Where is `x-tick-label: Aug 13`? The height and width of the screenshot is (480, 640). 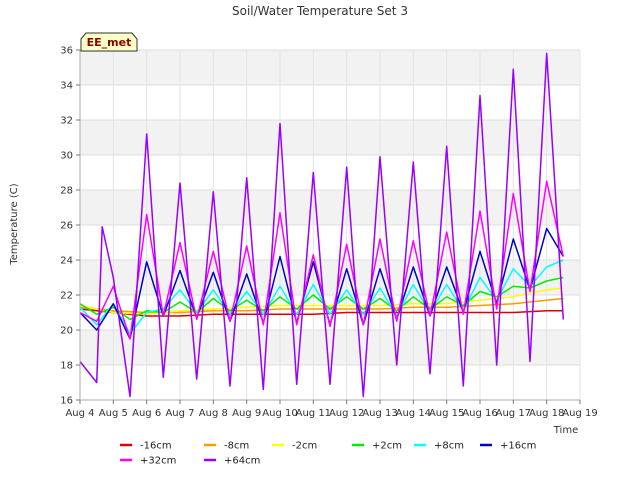
x-tick-label: Aug 13 is located at coordinates (379, 413).